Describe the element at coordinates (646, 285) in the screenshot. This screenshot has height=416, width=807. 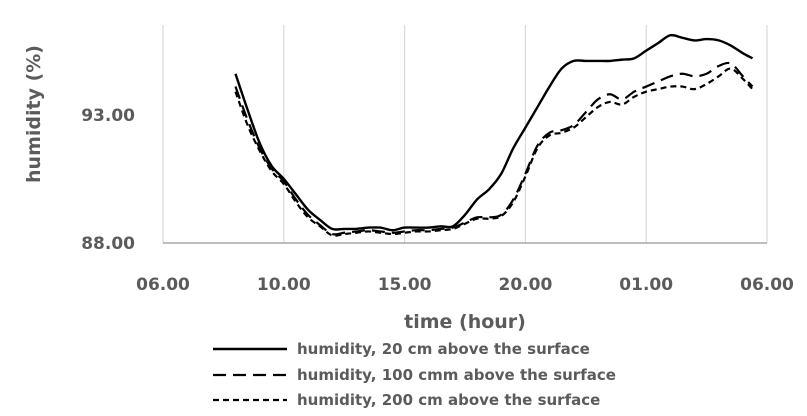
I see `x-tick-label: 01.00` at that location.